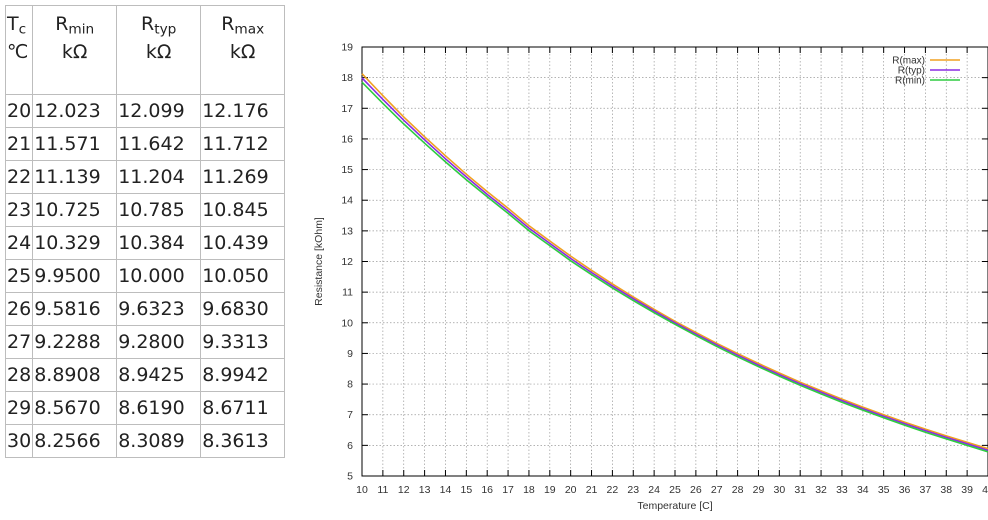 The height and width of the screenshot is (520, 988). I want to click on table-row: 30 8.2566 8.3089 8.3613, so click(145, 441).